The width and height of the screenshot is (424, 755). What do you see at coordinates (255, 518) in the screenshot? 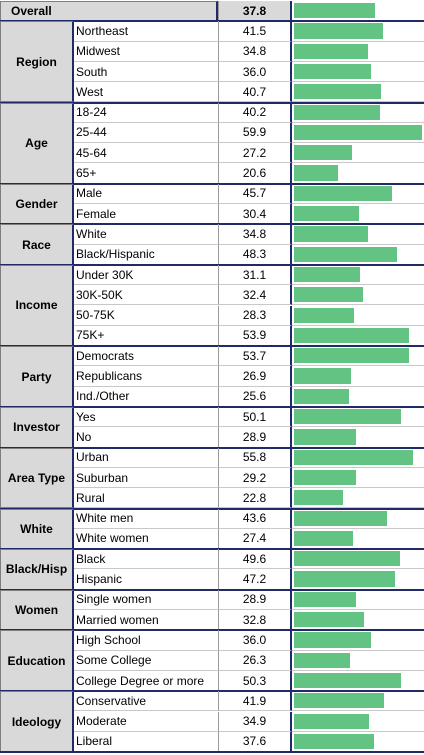
I see `row-value: 43.6` at bounding box center [255, 518].